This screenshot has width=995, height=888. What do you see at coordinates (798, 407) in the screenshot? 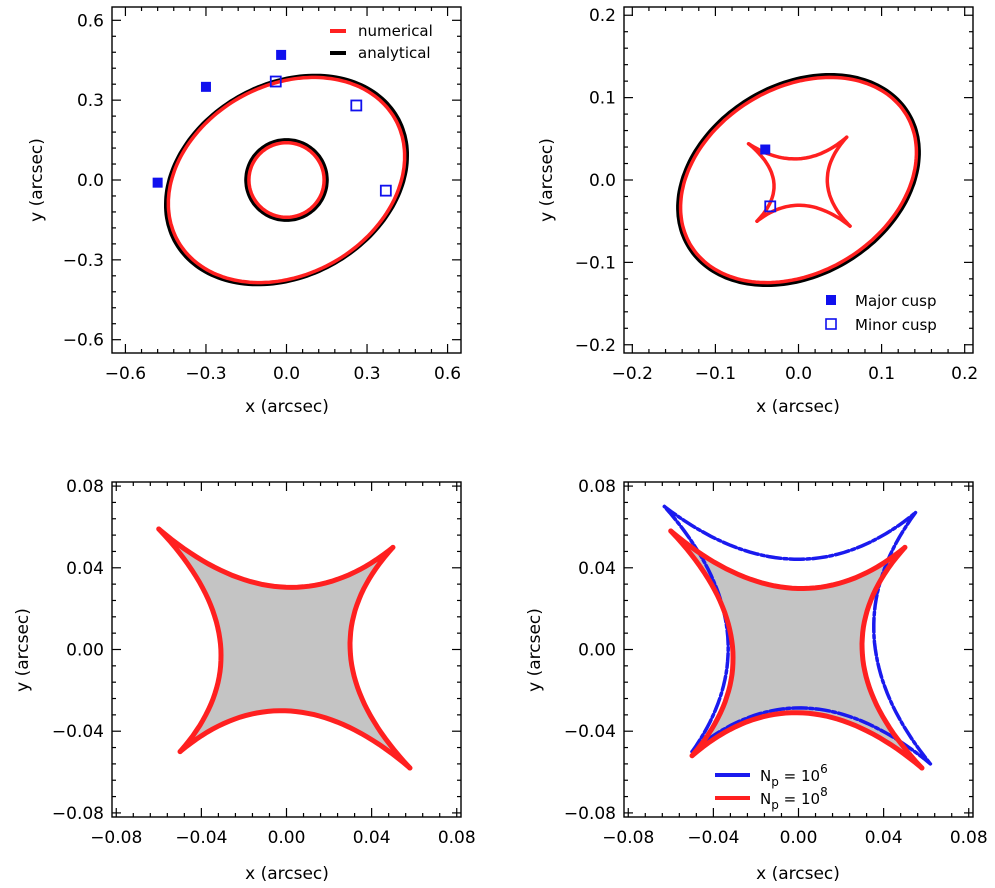
I see `xlabel-top-right: x (arcsec)` at bounding box center [798, 407].